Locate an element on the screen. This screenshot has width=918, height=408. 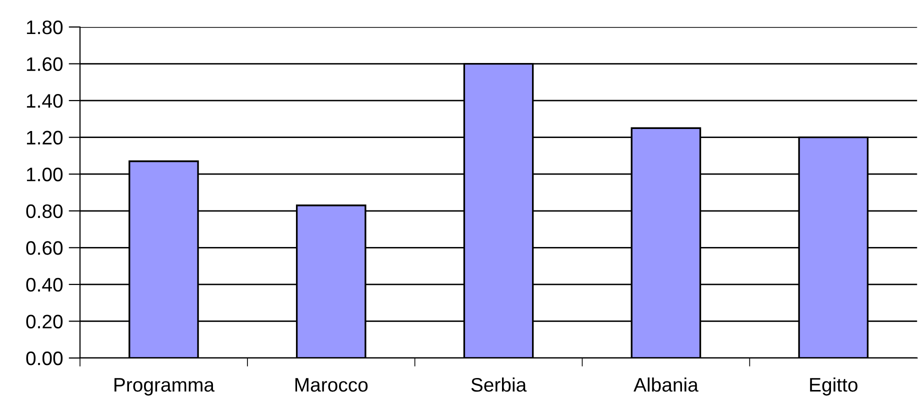
y-tick-label: 0.20 is located at coordinates (44, 321).